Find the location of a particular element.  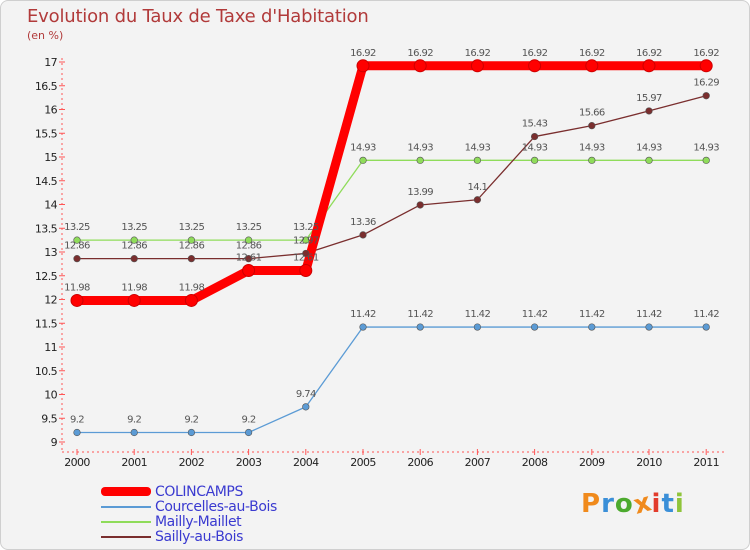

x-tick-label: 2001 is located at coordinates (134, 462).